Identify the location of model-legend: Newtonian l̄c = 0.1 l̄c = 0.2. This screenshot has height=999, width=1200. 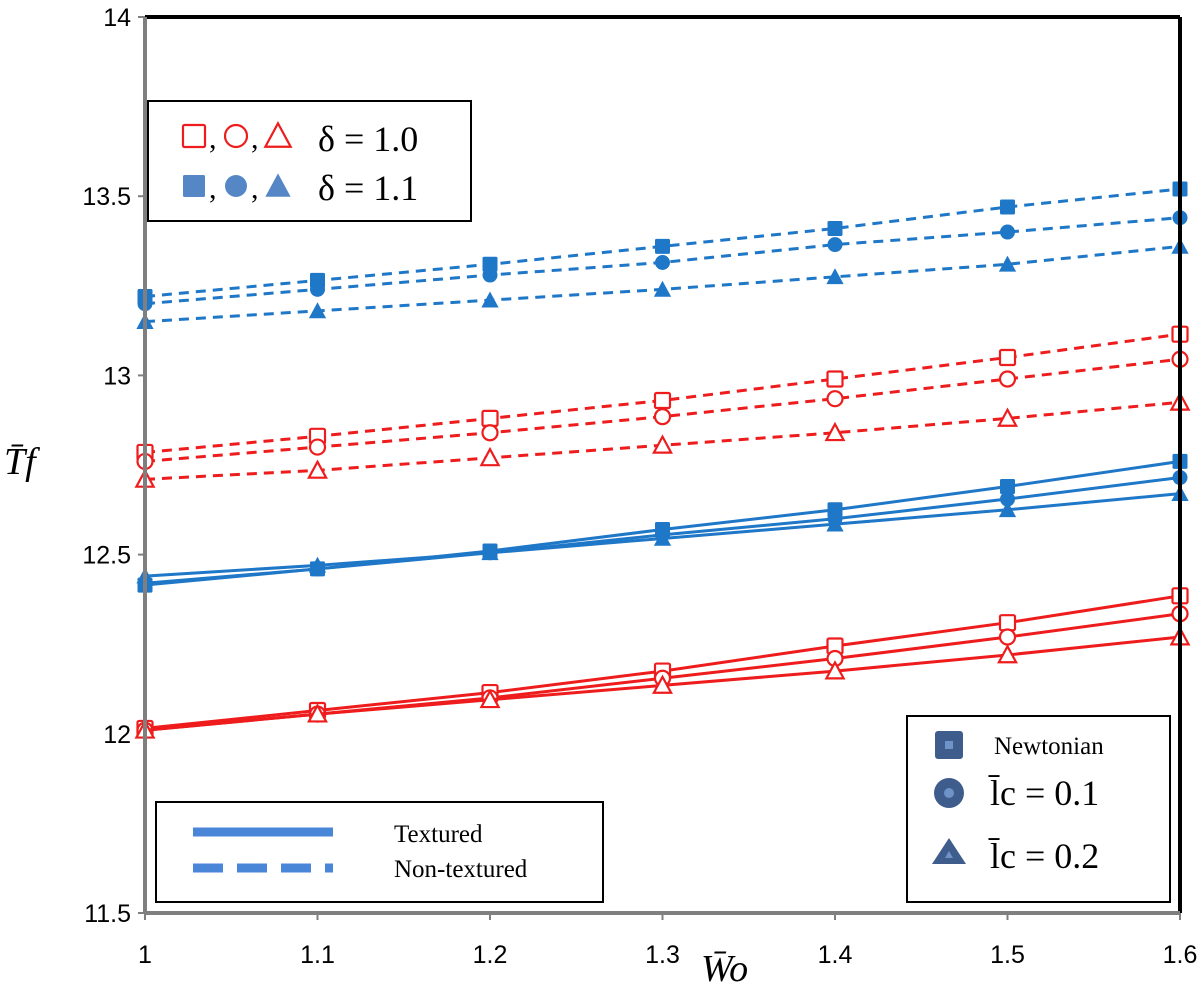
(1038, 809).